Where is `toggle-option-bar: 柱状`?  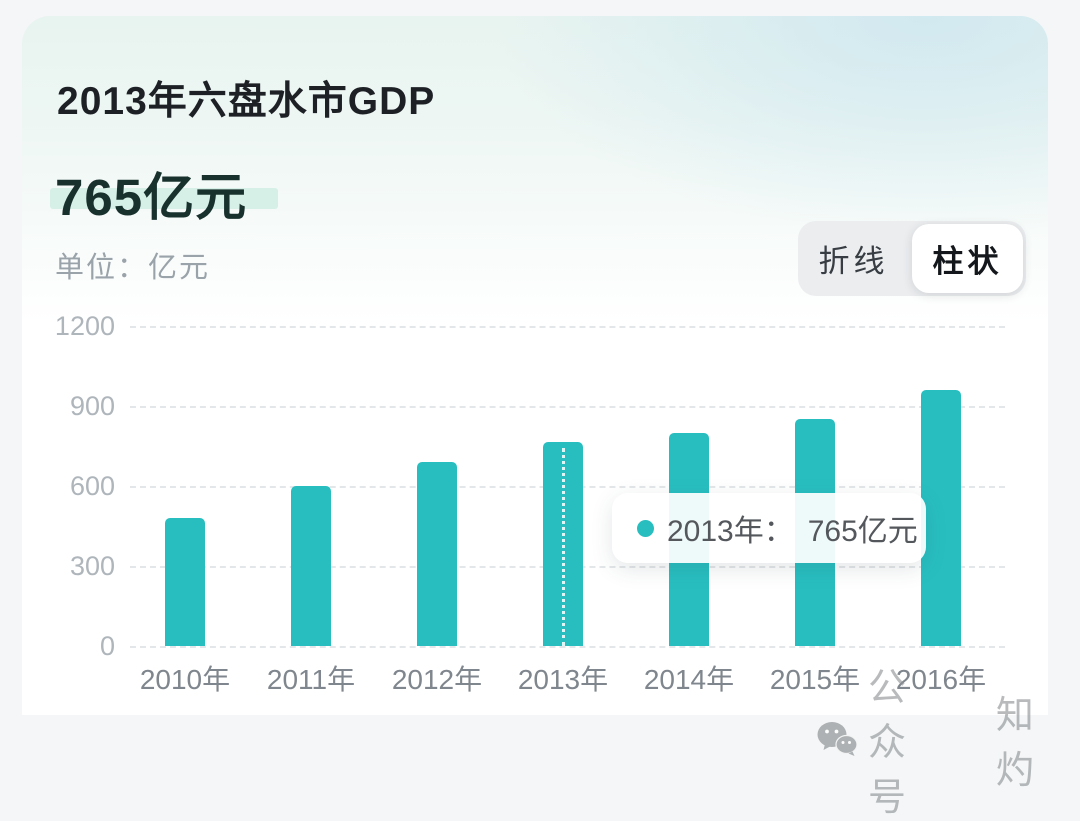
toggle-option-bar: 柱状 is located at coordinates (967, 258).